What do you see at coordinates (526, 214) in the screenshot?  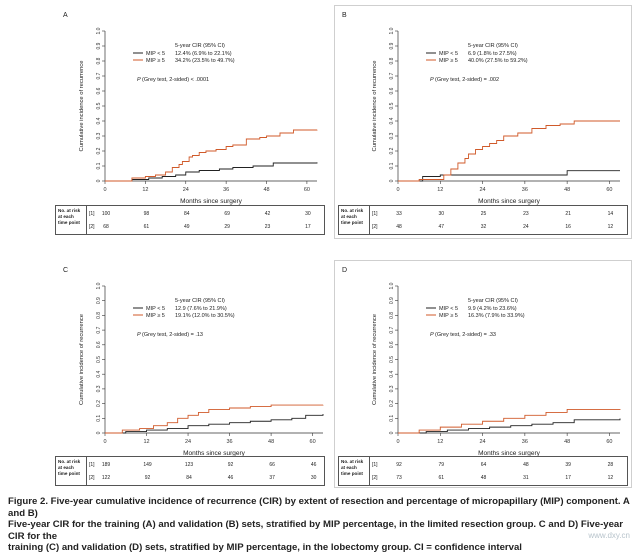 I see `risk-cell: 23` at bounding box center [526, 214].